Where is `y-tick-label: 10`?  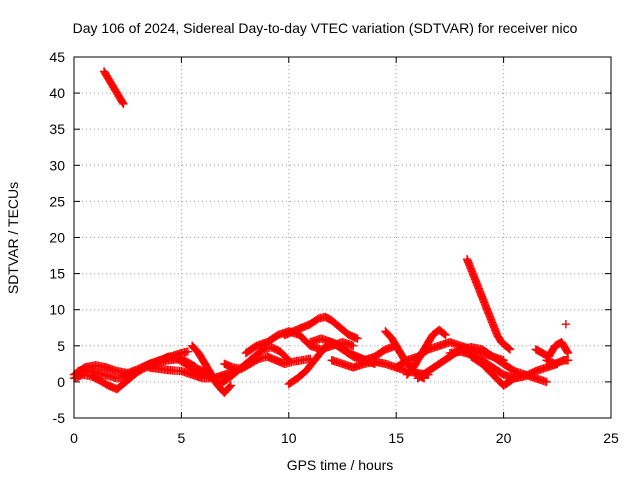 y-tick-label: 10 is located at coordinates (57, 310).